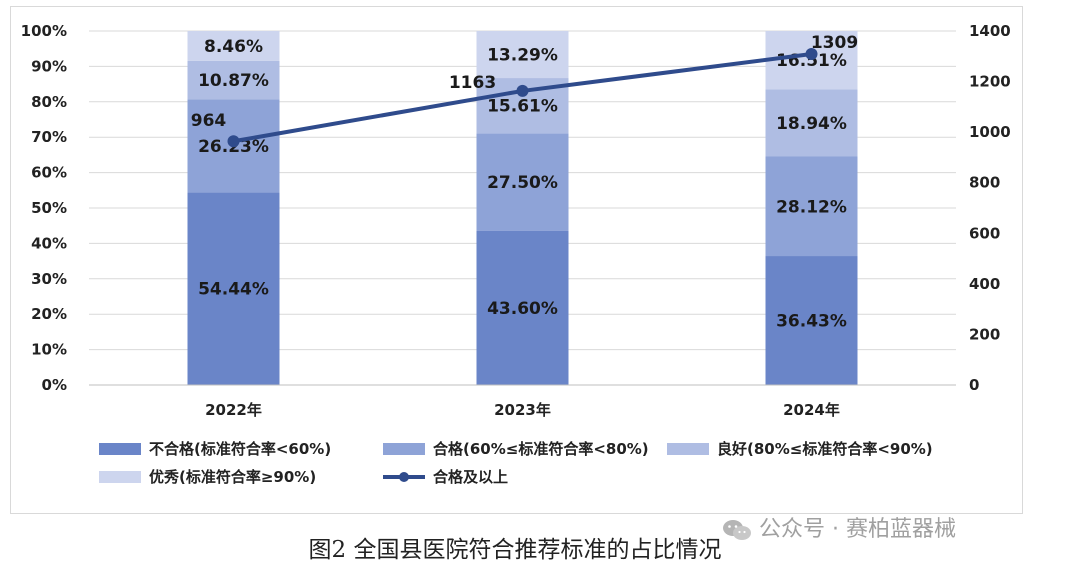 The image size is (1080, 573). I want to click on legend-label: 不合格(标准符合率<60%), so click(240, 449).